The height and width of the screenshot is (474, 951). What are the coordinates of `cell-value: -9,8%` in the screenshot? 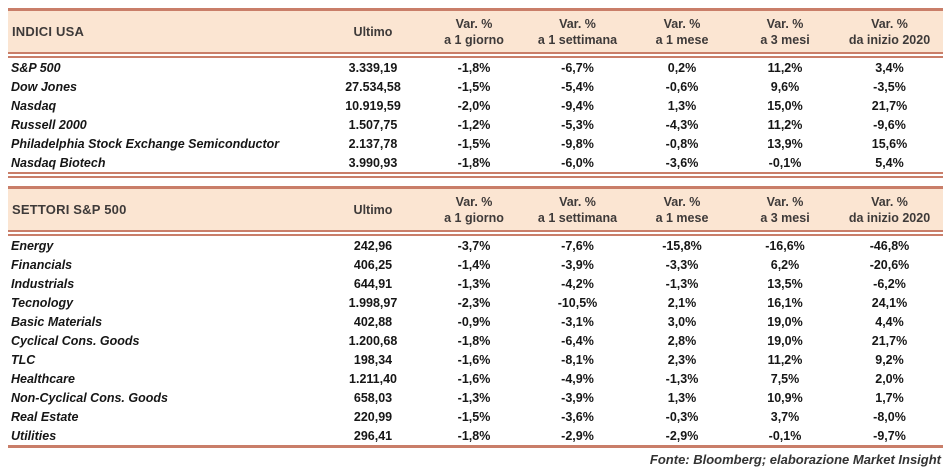 It's located at (577, 143).